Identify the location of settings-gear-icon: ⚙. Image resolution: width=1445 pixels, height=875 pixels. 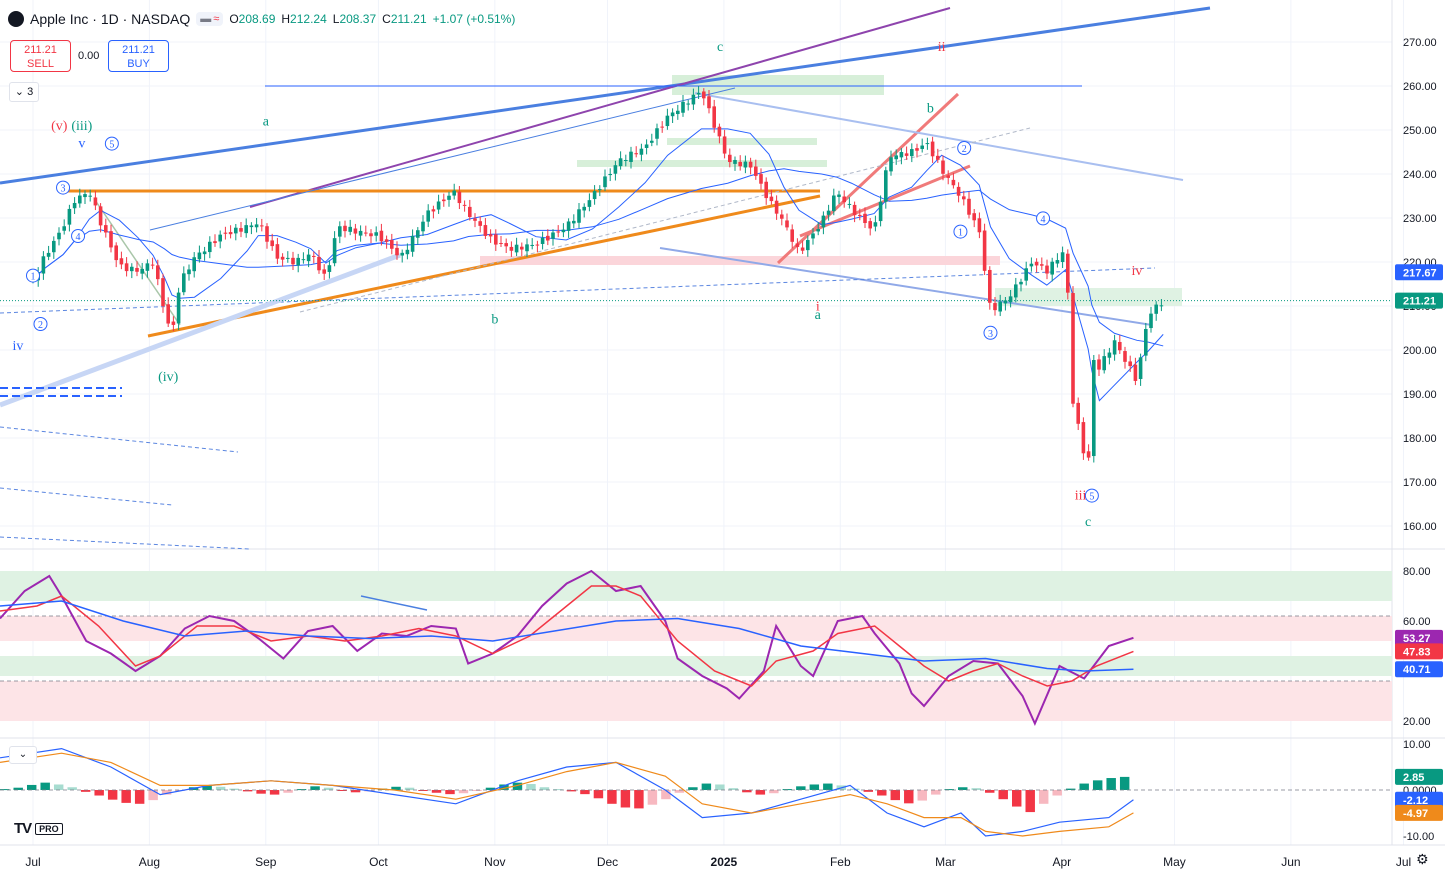
(1422, 859).